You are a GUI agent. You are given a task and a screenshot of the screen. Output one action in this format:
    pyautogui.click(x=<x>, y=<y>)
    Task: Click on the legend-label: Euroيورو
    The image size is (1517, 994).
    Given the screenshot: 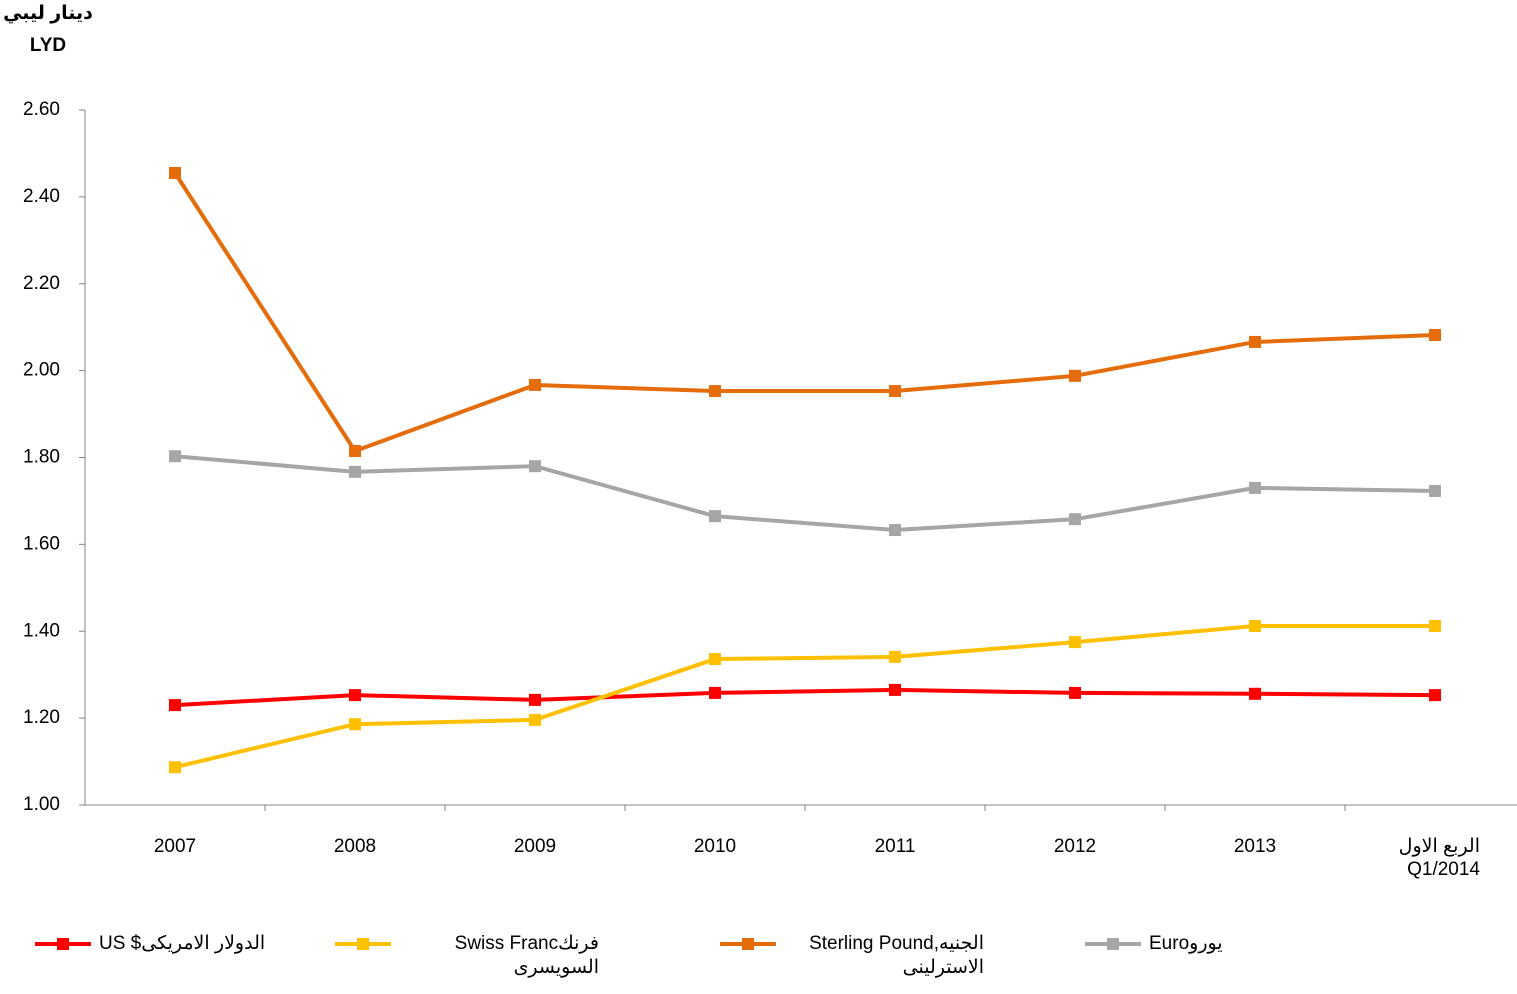 What is the action you would take?
    pyautogui.click(x=1186, y=943)
    